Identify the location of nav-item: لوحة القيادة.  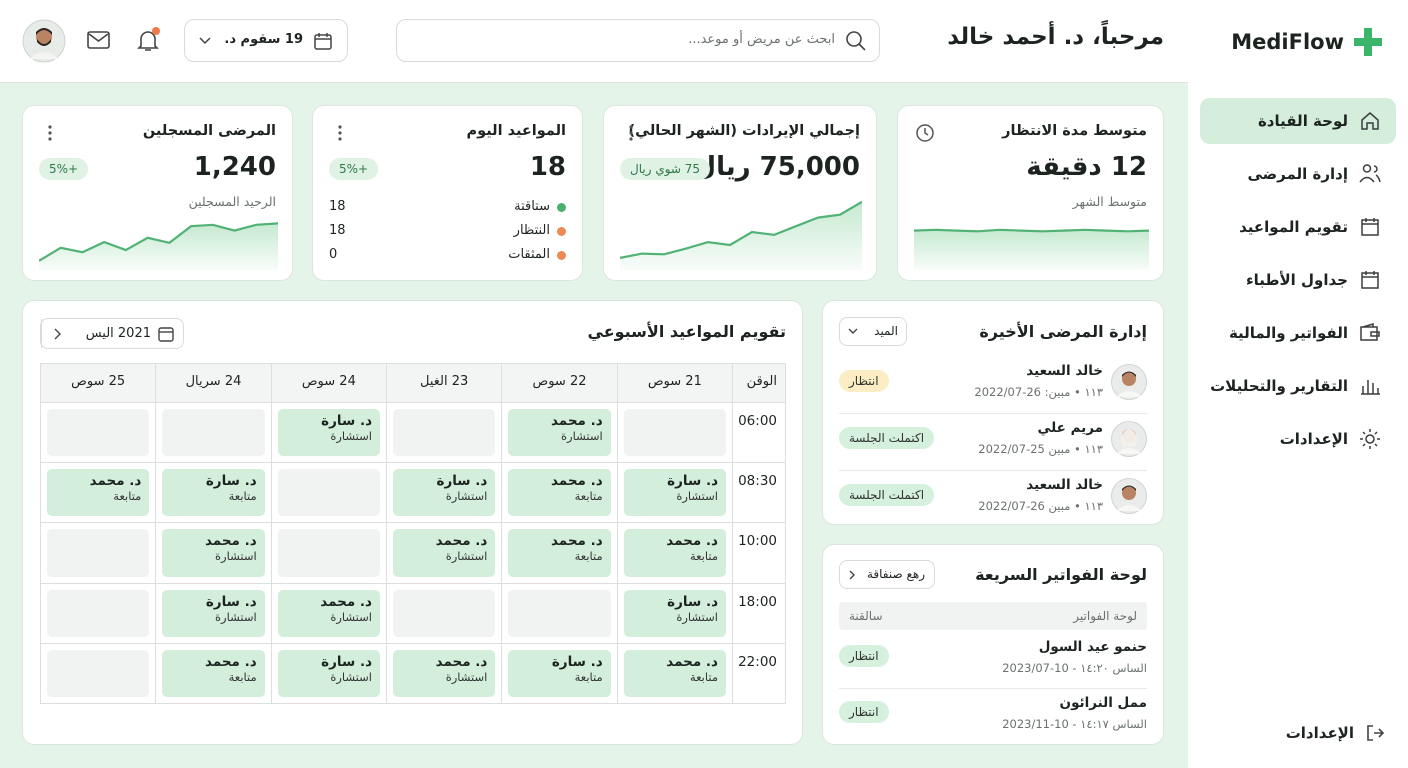
(1298, 121).